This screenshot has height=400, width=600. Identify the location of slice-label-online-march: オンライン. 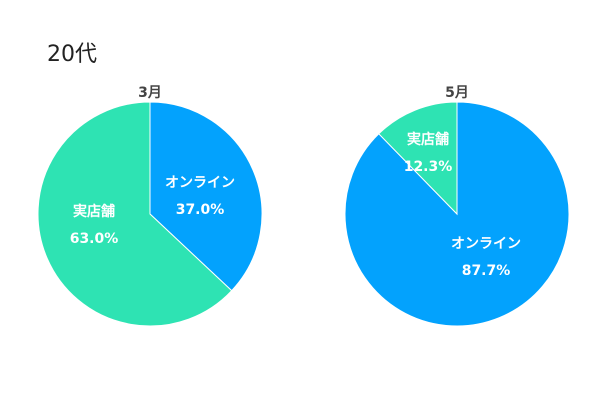
(200, 183).